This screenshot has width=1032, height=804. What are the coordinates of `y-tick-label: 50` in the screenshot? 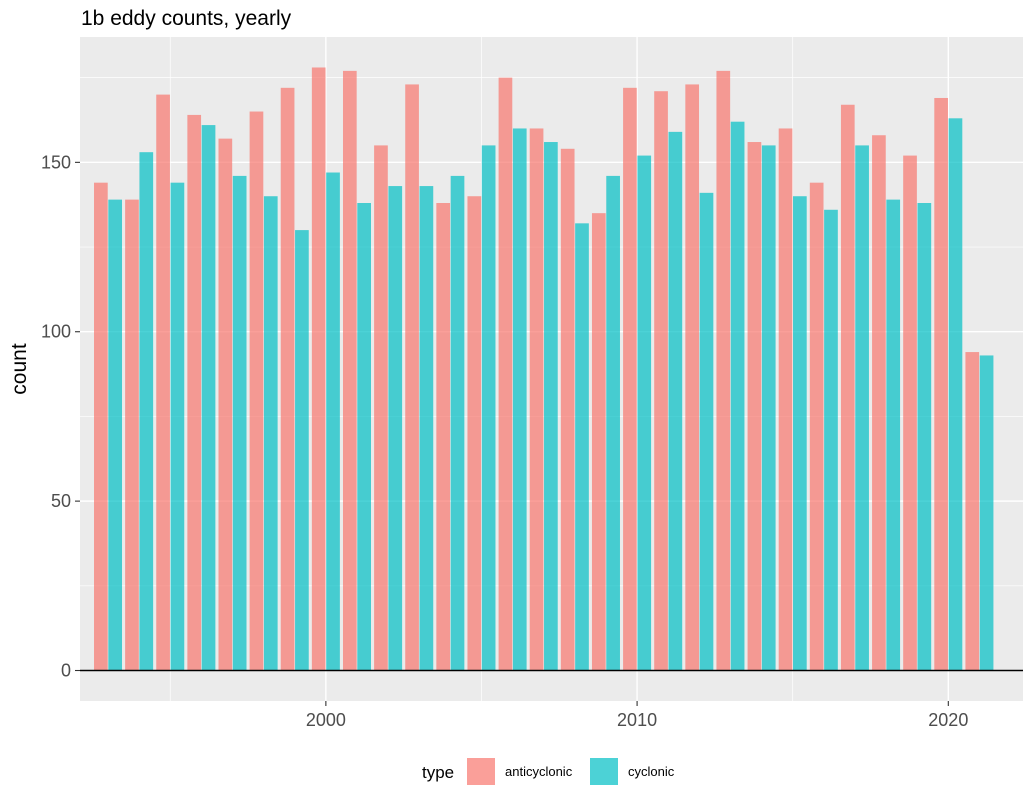 It's located at (61, 501).